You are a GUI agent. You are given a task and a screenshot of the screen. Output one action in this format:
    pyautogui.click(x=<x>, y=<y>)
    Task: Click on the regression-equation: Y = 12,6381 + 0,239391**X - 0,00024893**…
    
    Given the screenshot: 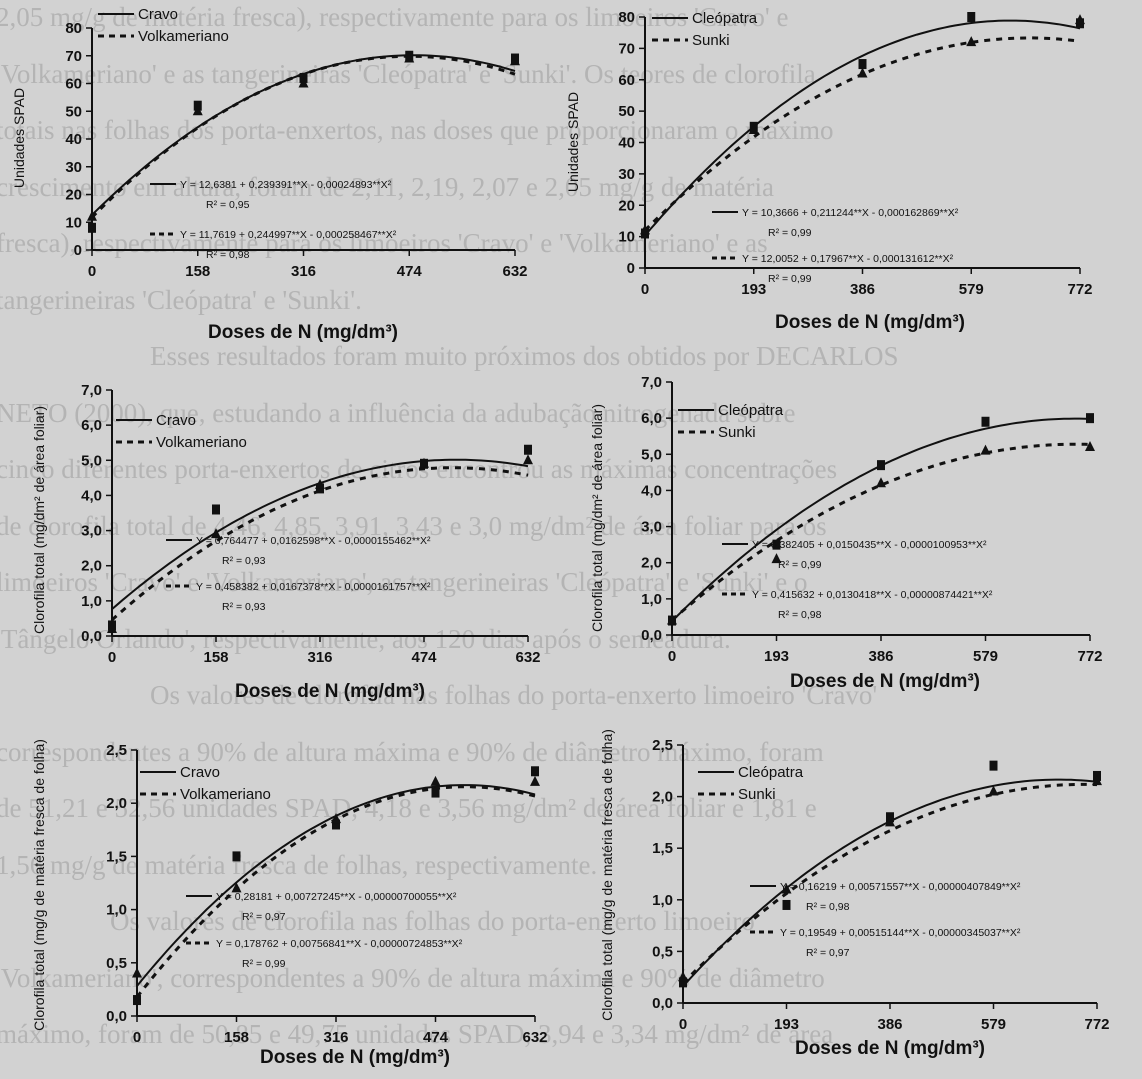 What is the action you would take?
    pyautogui.click(x=286, y=185)
    